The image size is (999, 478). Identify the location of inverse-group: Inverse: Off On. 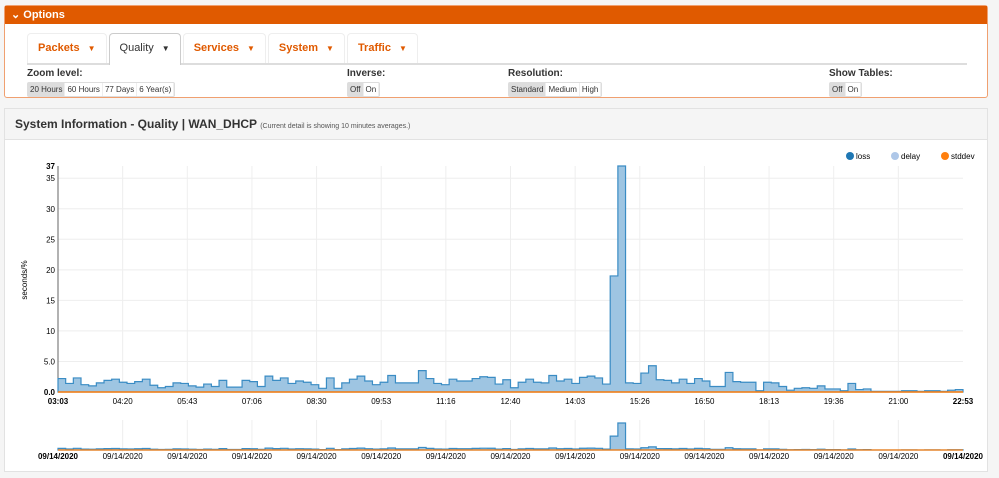
(366, 82).